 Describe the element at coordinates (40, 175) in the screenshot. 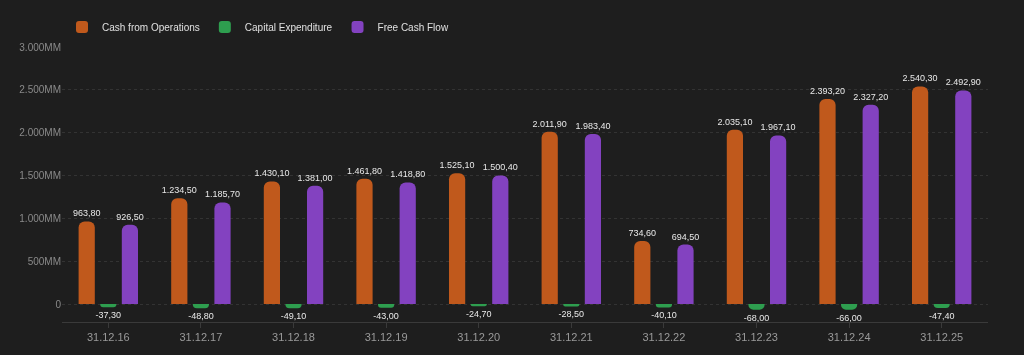

I see `y-tick-label: 1.500MM` at that location.